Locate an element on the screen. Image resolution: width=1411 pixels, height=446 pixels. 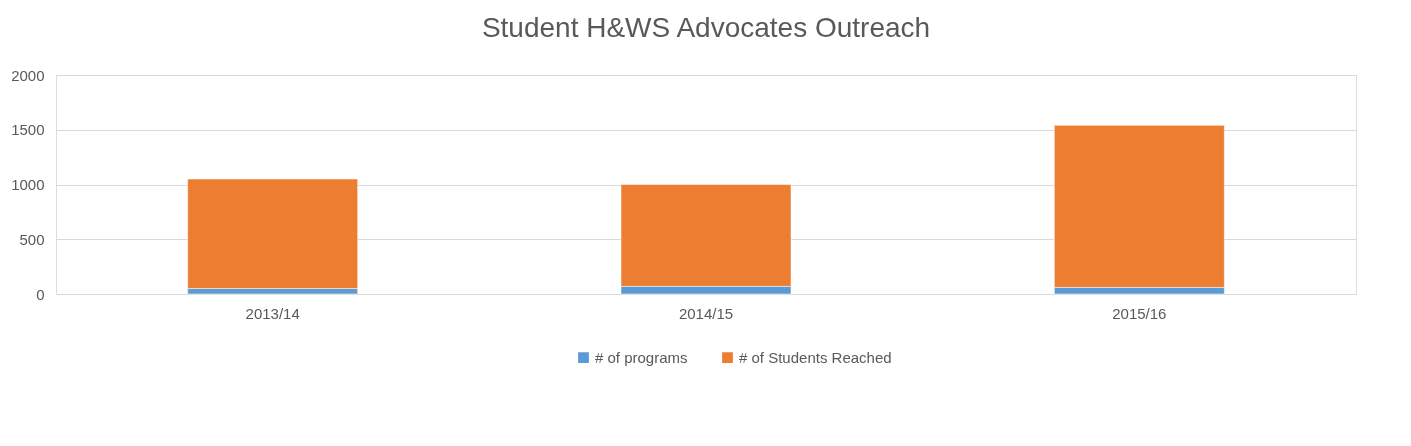
chart-title: Student H&WS Advocates Outreach is located at coordinates (706, 27).